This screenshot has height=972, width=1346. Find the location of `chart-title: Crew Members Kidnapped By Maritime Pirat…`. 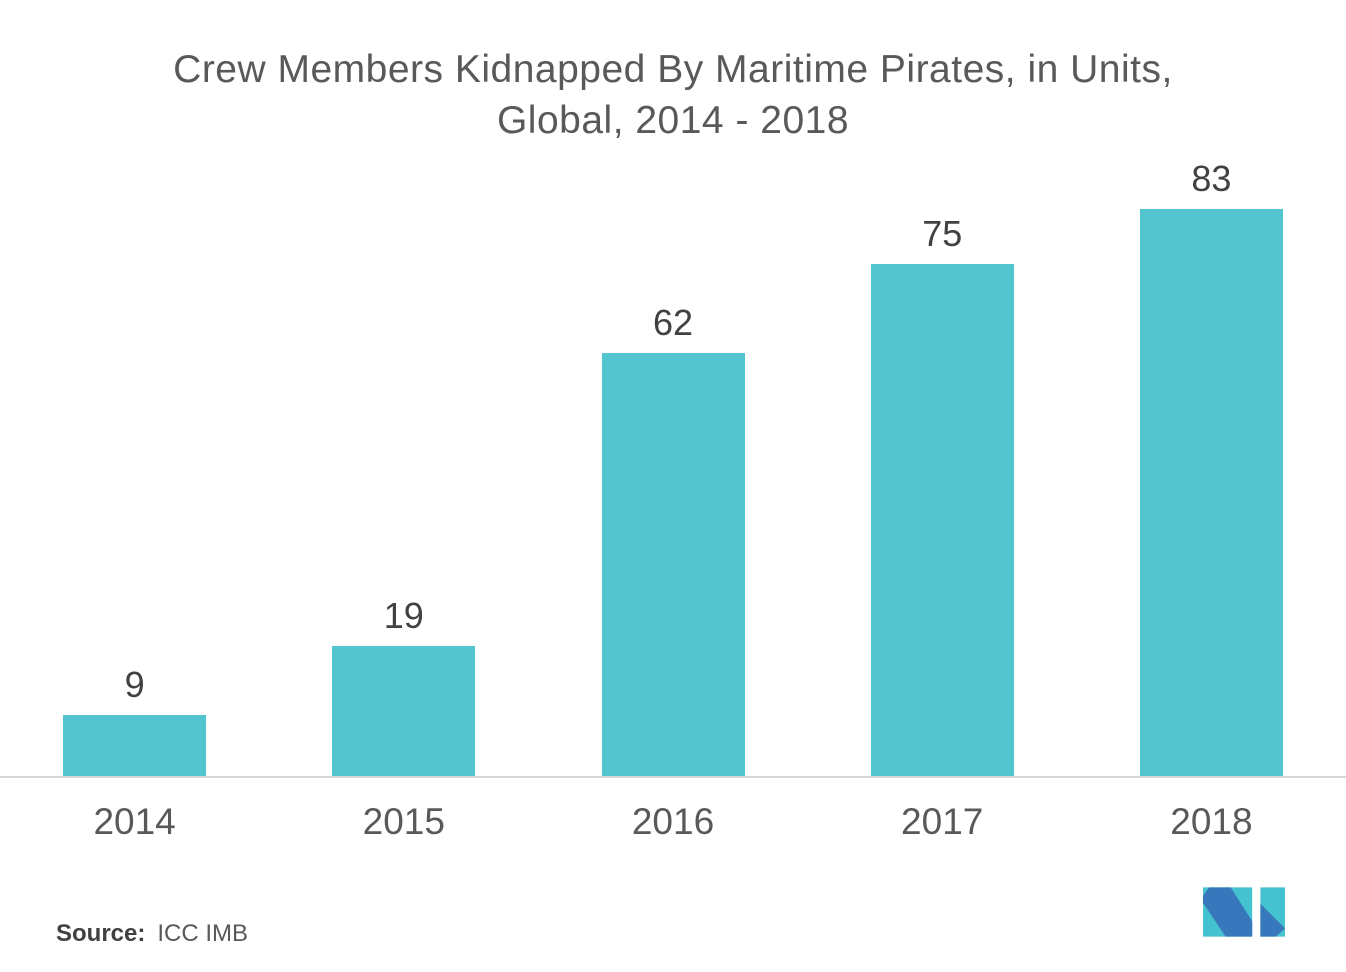

chart-title: Crew Members Kidnapped By Maritime Pirat… is located at coordinates (673, 95).